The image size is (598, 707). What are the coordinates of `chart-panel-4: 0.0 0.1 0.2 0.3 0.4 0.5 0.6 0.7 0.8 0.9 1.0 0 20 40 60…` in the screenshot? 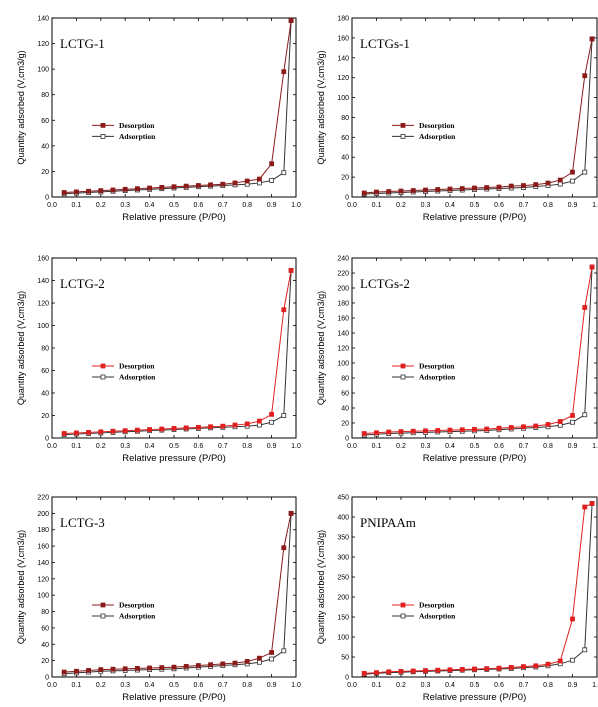 It's located at (457, 360).